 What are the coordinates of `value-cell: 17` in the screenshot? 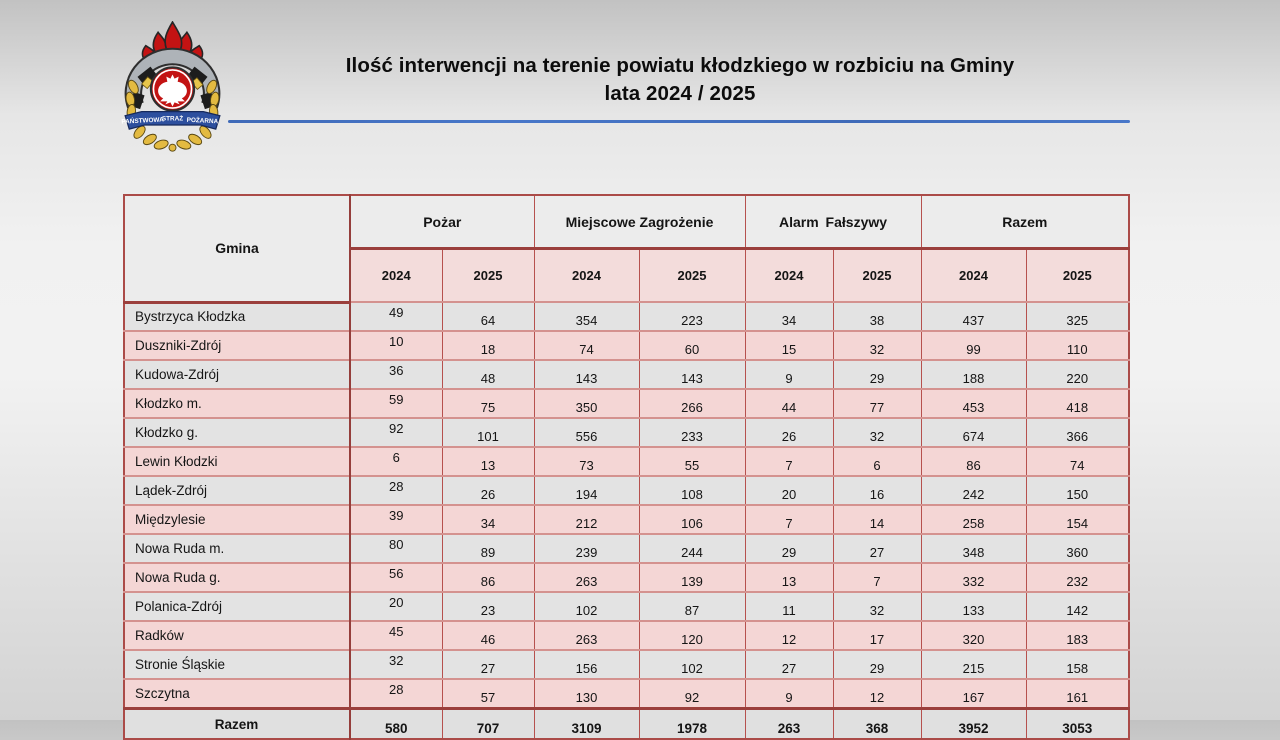 It's located at (877, 635).